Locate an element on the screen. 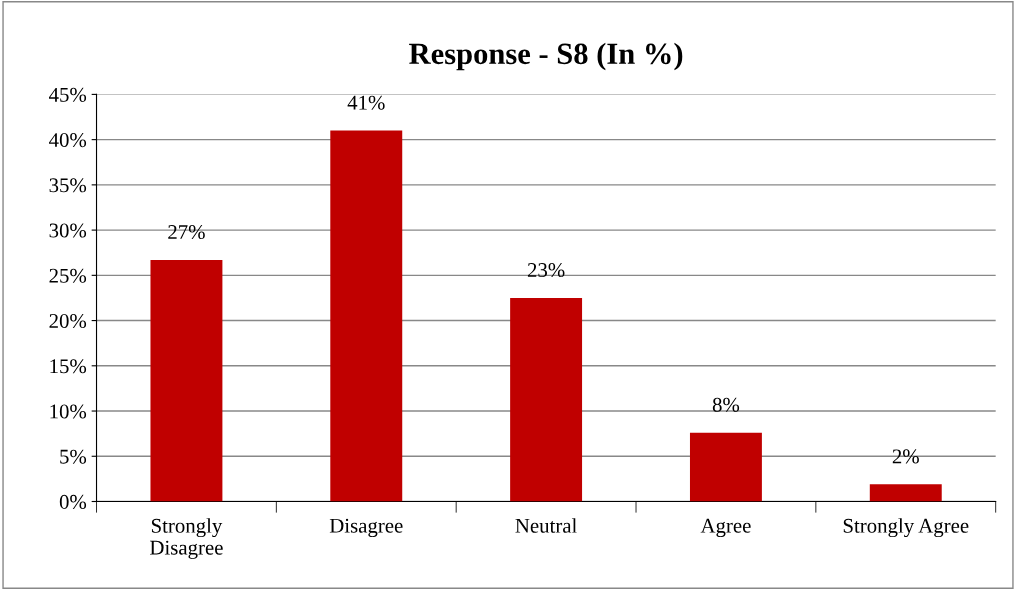 The width and height of the screenshot is (1016, 590). x-tick-label: Agree is located at coordinates (725, 528).